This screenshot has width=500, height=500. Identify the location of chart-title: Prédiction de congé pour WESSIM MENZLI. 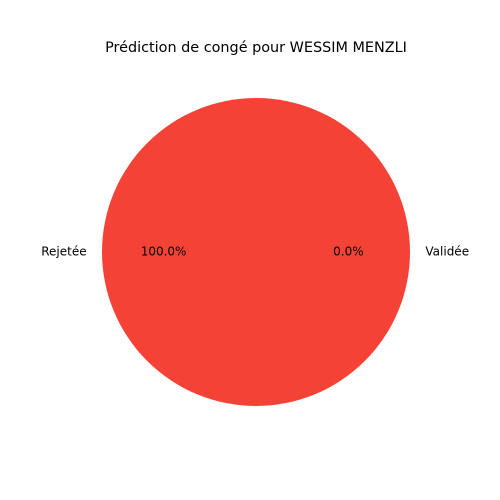
(256, 48).